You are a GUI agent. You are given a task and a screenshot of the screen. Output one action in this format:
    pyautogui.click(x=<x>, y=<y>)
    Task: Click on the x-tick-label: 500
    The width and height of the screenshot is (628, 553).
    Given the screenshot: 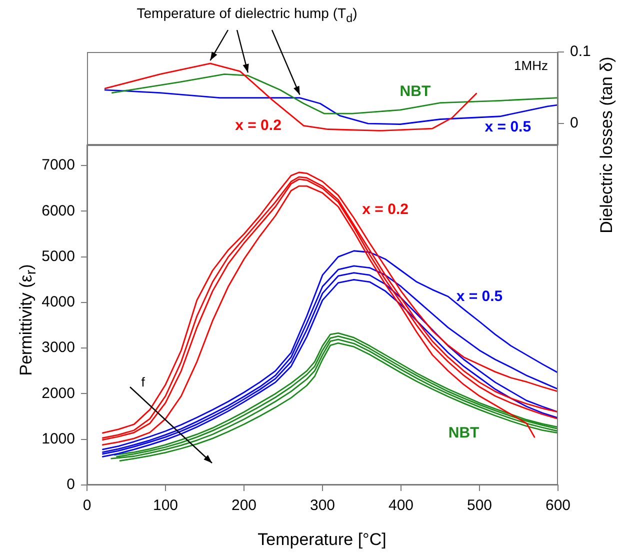 What is the action you would take?
    pyautogui.click(x=479, y=505)
    